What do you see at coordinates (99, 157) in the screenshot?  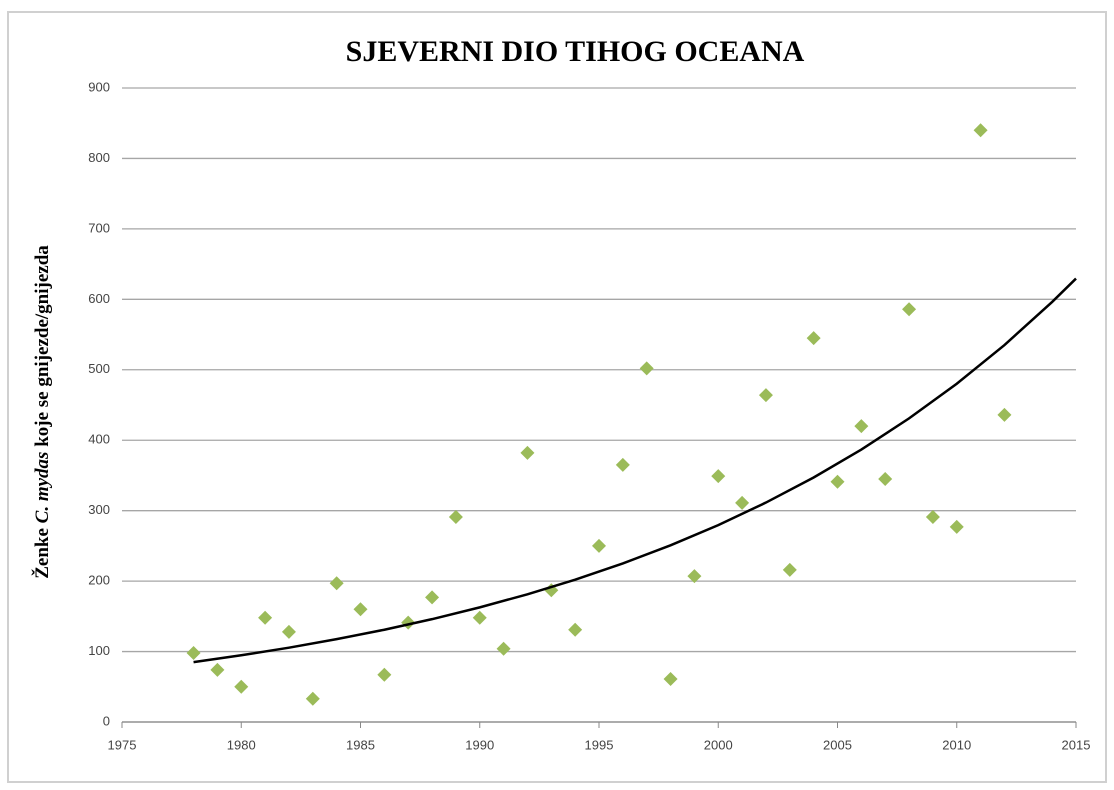 I see `y-tick-label: 800` at bounding box center [99, 157].